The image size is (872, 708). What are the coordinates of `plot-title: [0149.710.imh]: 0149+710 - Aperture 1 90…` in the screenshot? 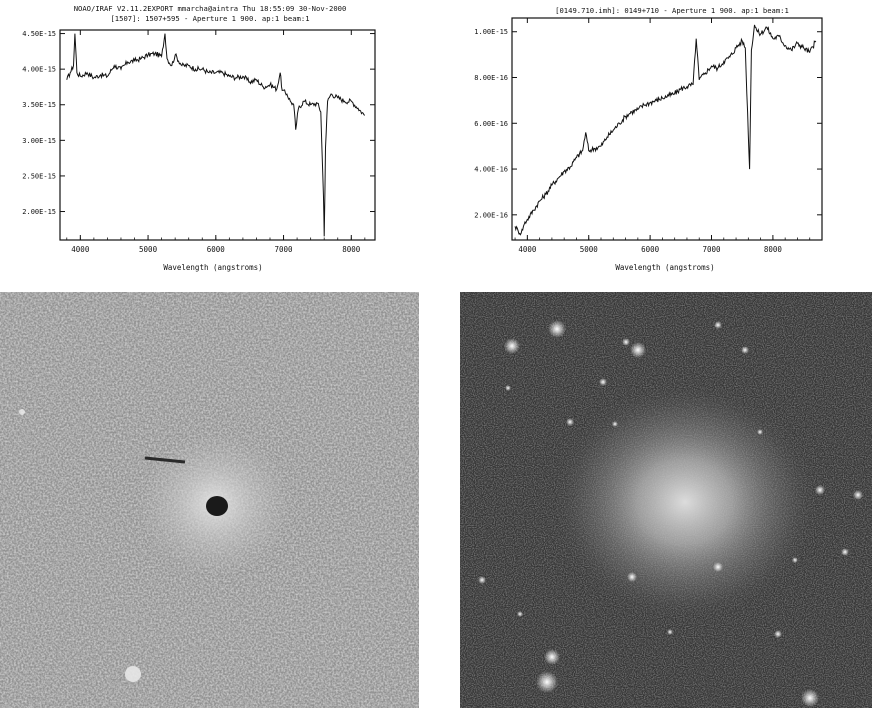 It's located at (672, 10).